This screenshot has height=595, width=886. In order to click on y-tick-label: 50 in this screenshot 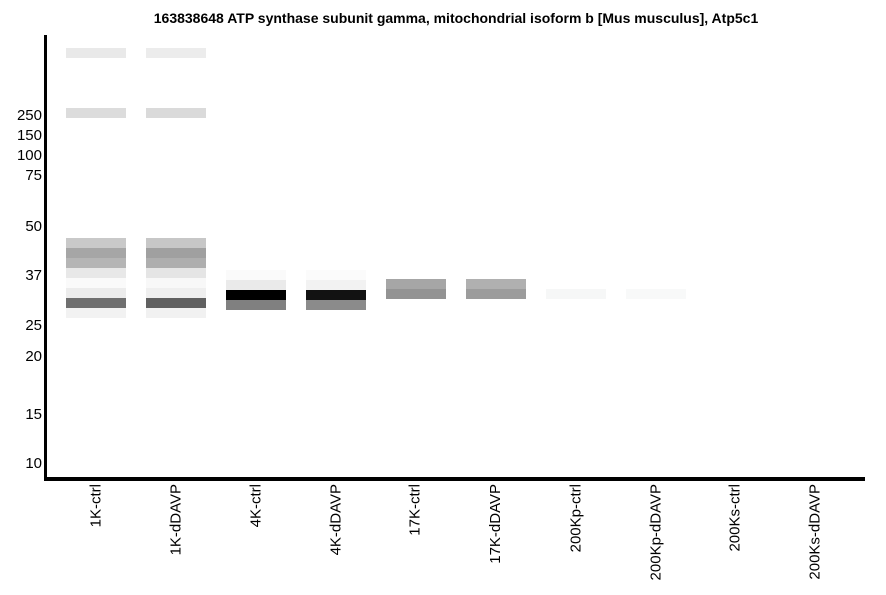, I will do `click(33, 226)`.